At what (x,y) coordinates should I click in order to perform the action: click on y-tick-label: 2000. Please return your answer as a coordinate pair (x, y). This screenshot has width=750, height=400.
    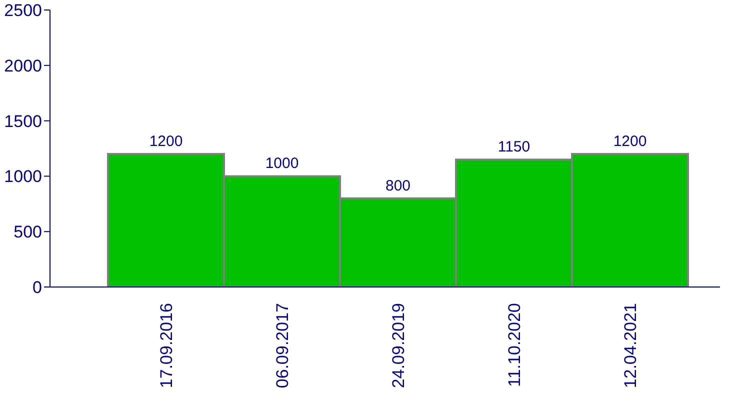
    Looking at the image, I should click on (23, 66).